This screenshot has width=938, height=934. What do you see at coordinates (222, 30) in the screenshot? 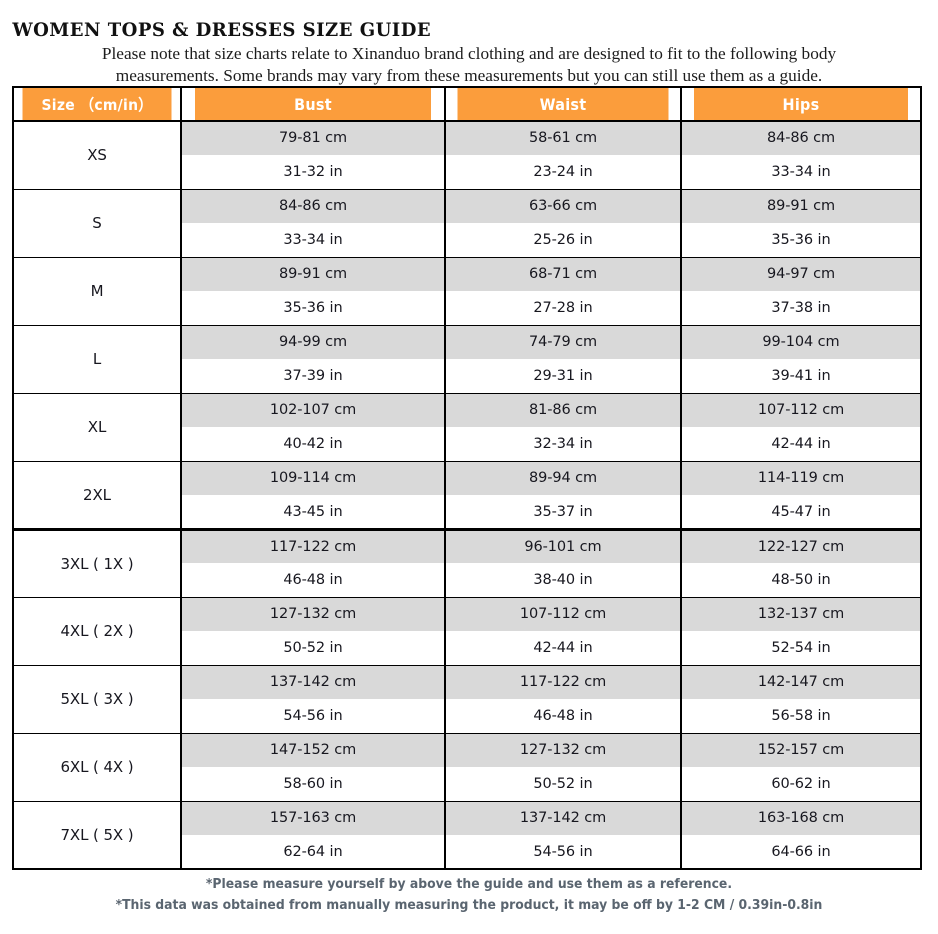
I see `page-title: WOMEN TOPS & DRESSES SIZE GUIDE` at bounding box center [222, 30].